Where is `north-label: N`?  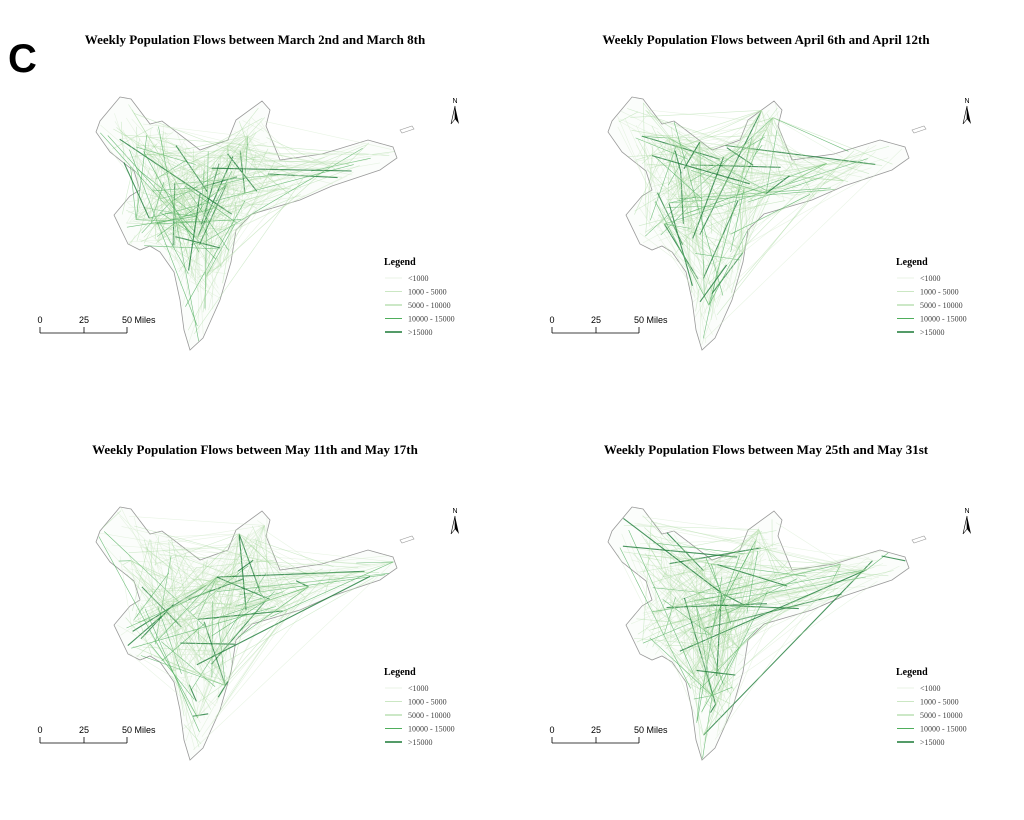 north-label: N is located at coordinates (454, 101).